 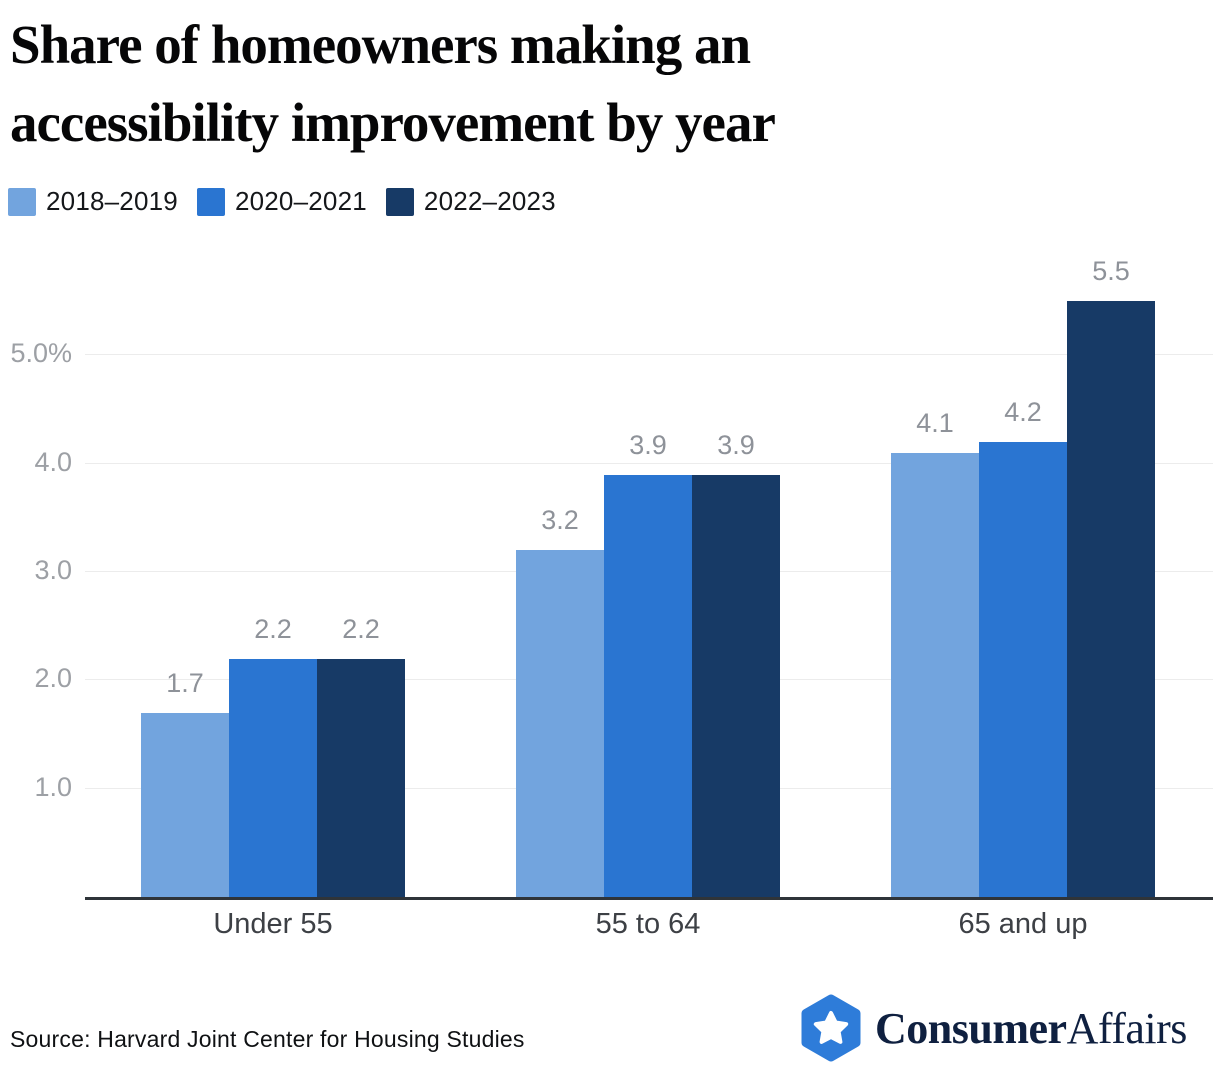 I want to click on y-tick-label: 4.0, so click(x=53, y=462).